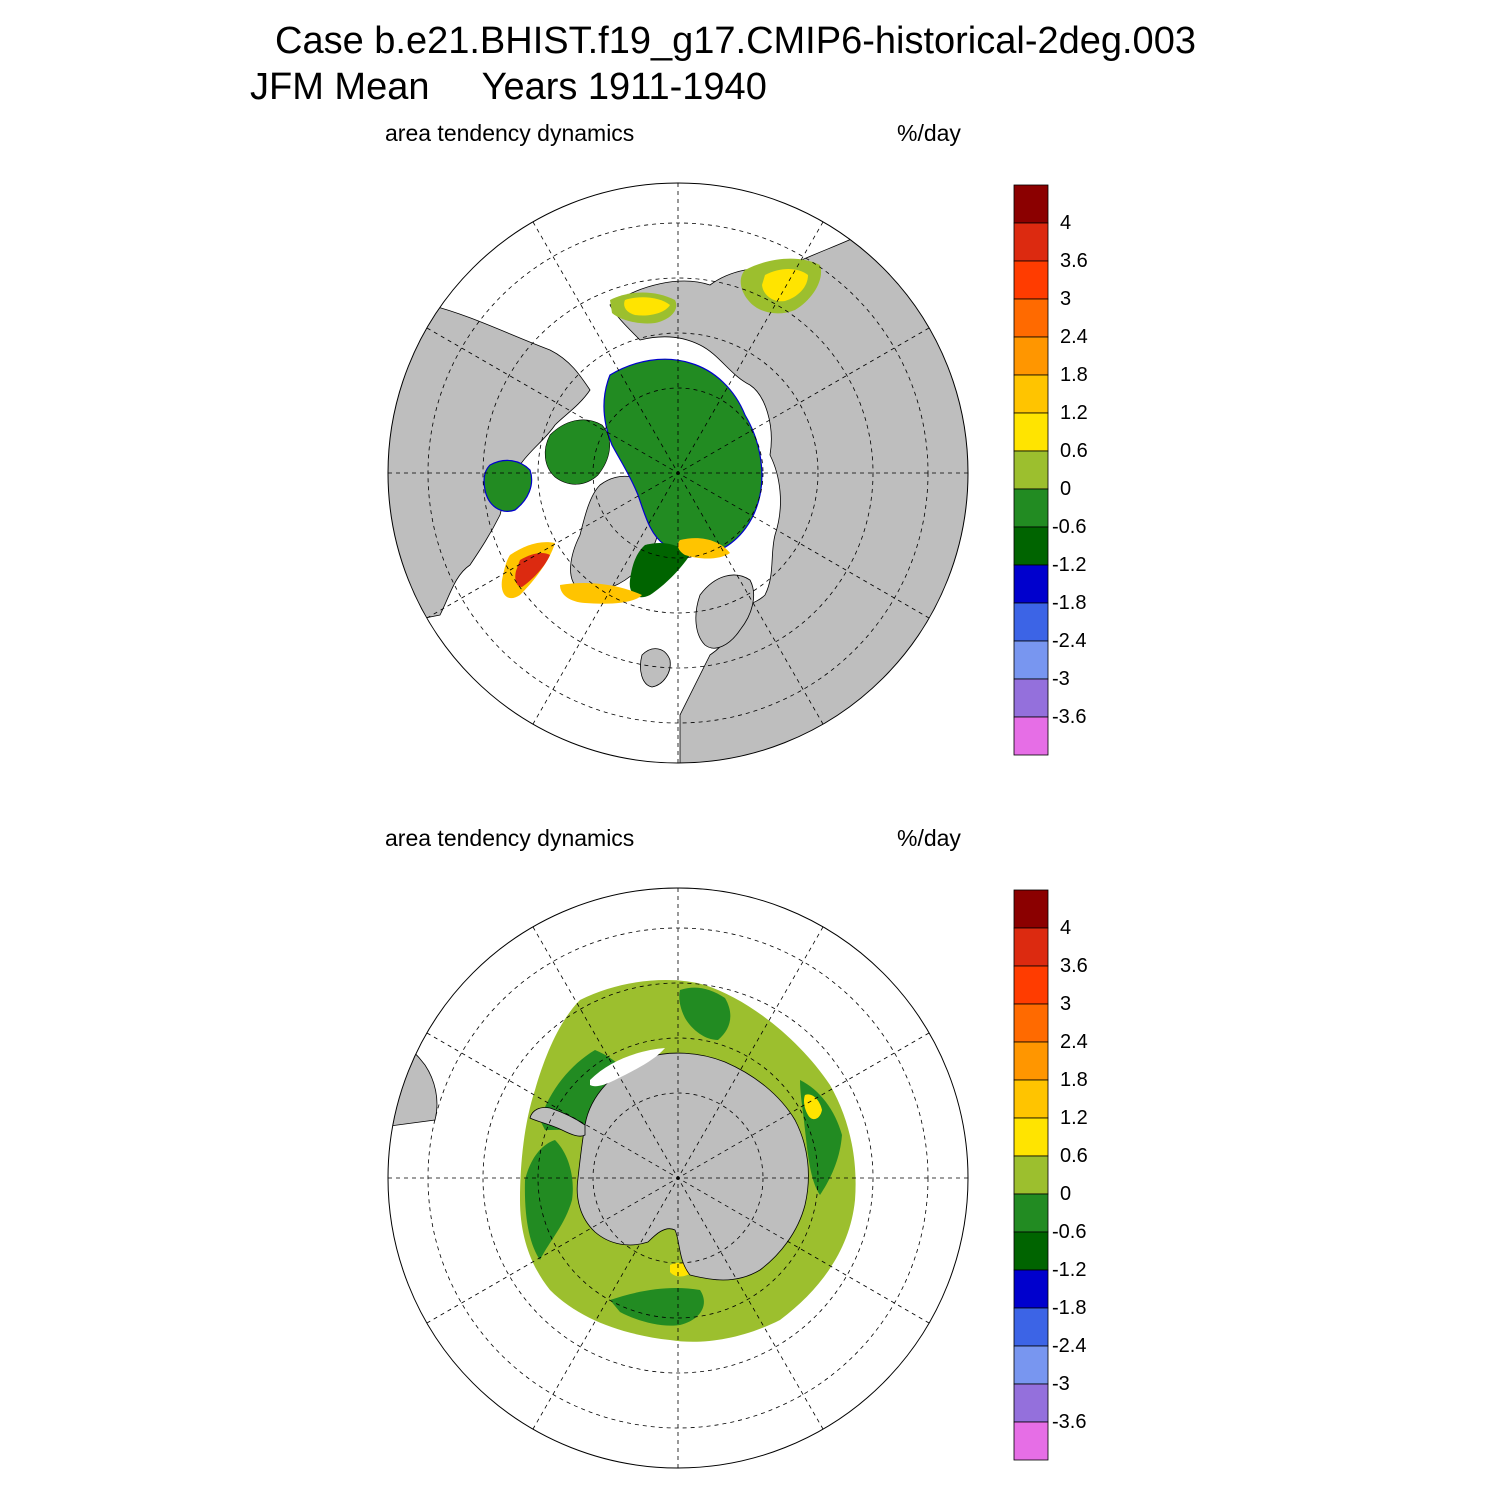 The image size is (1500, 1500). Describe the element at coordinates (647, 306) in the screenshot. I see `bering-warm` at that location.